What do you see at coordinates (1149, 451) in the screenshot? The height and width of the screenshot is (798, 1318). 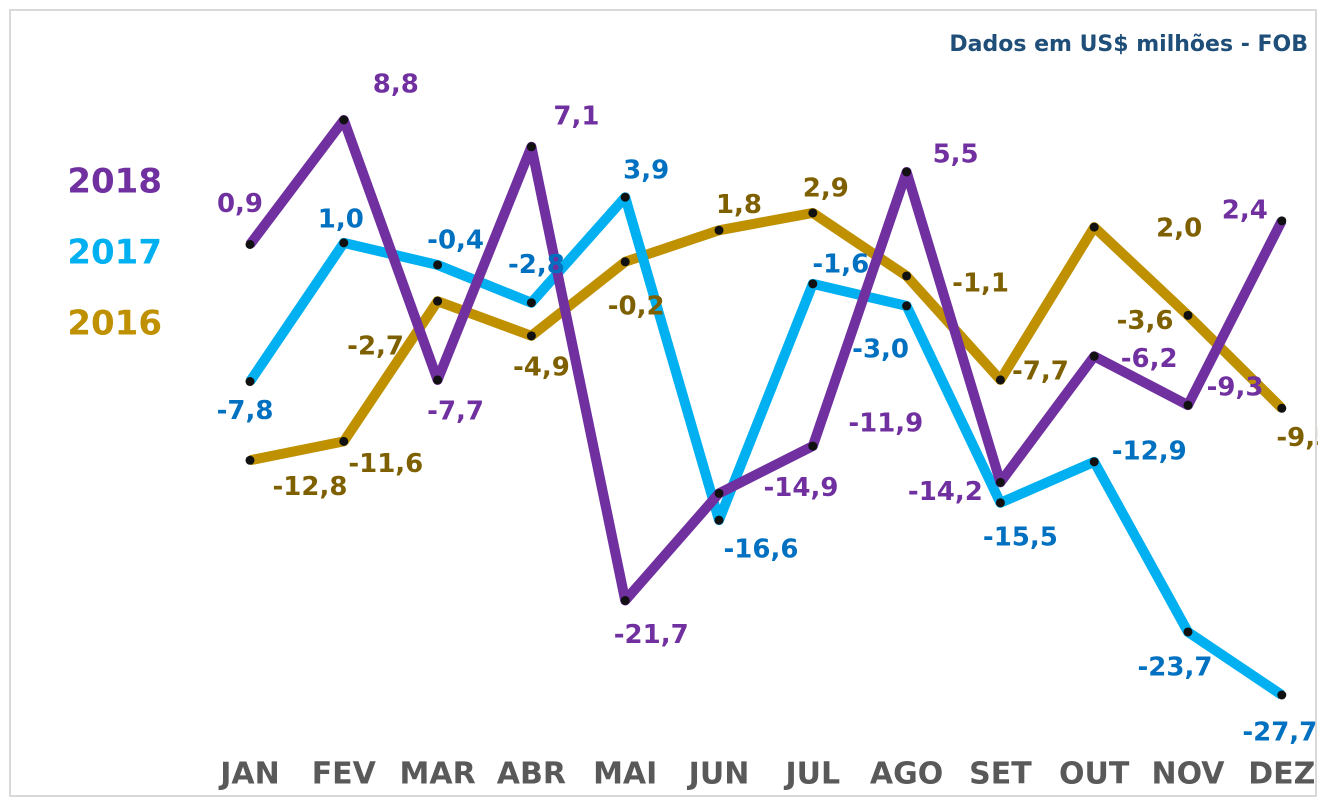 I see `data-label: -12,9` at bounding box center [1149, 451].